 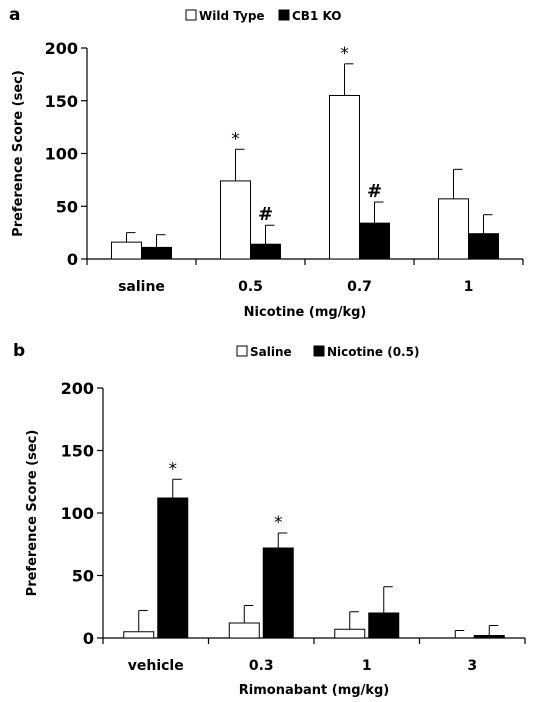 What do you see at coordinates (19, 351) in the screenshot?
I see `panel-letter: b` at bounding box center [19, 351].